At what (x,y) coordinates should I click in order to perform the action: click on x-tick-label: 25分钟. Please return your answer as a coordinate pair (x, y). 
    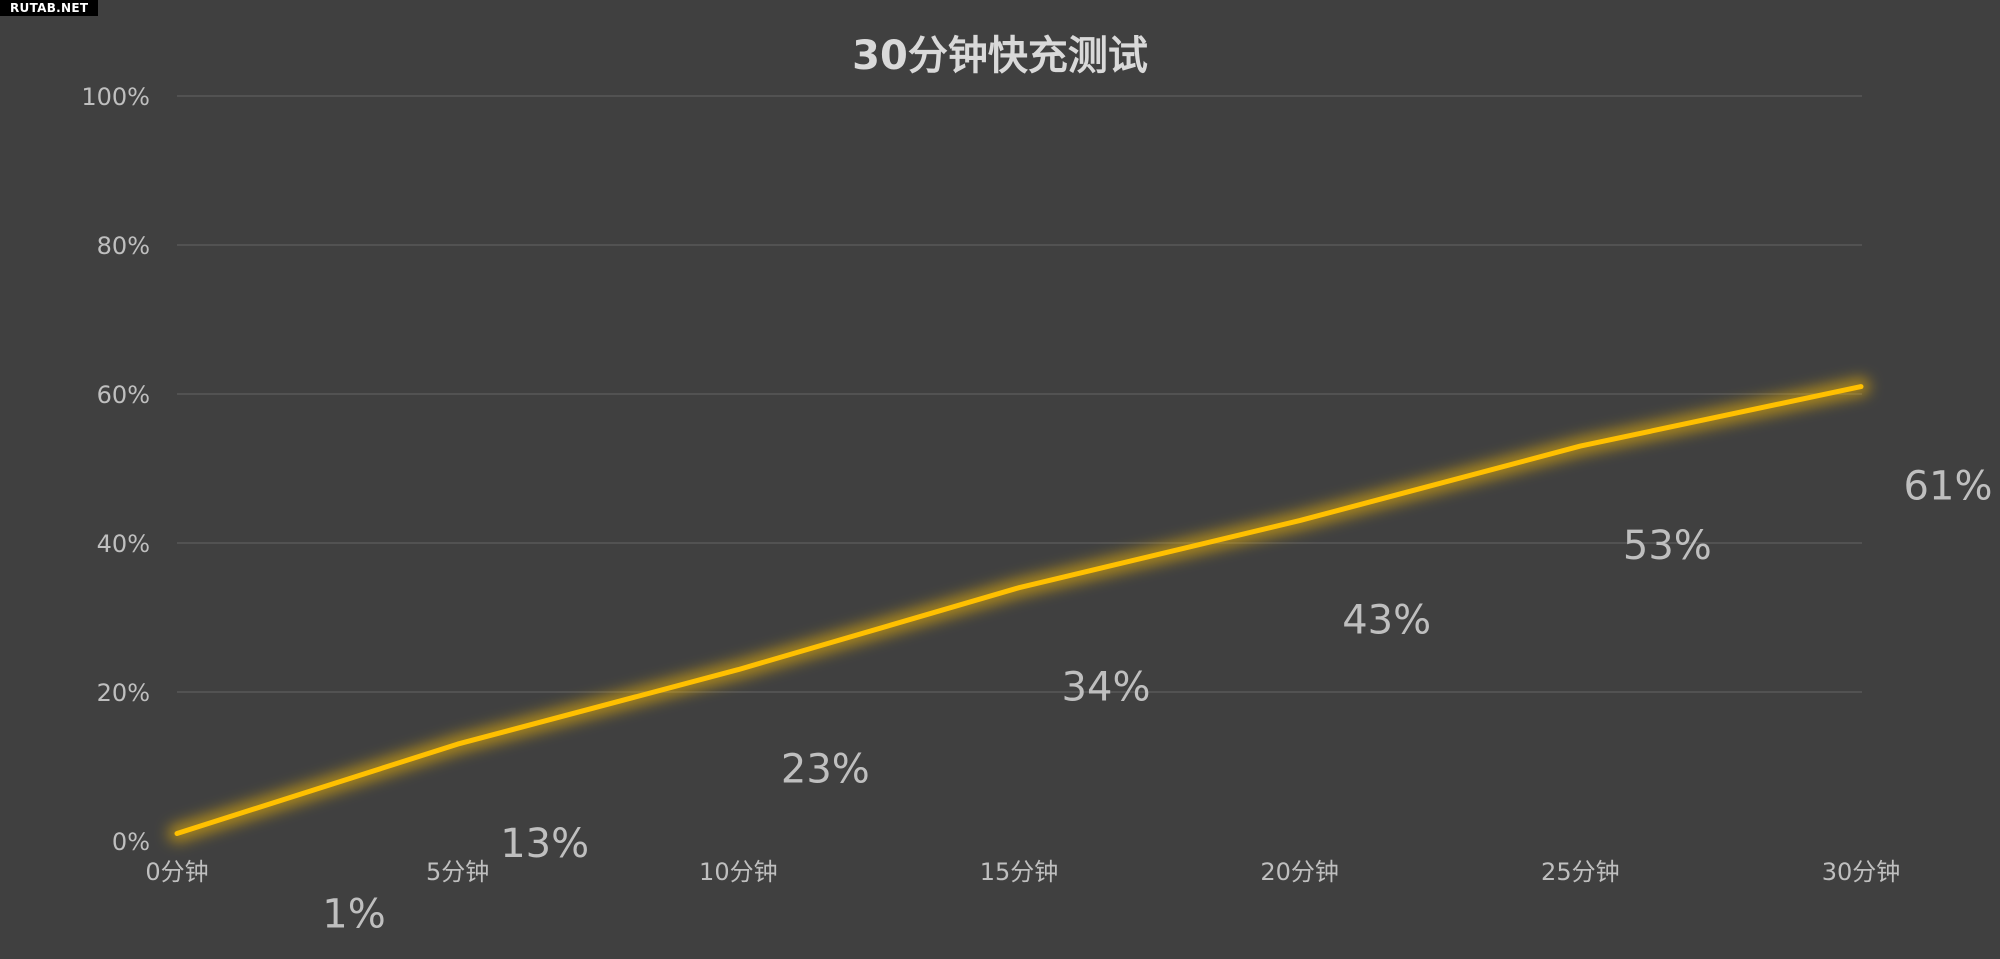
    Looking at the image, I should click on (1580, 872).